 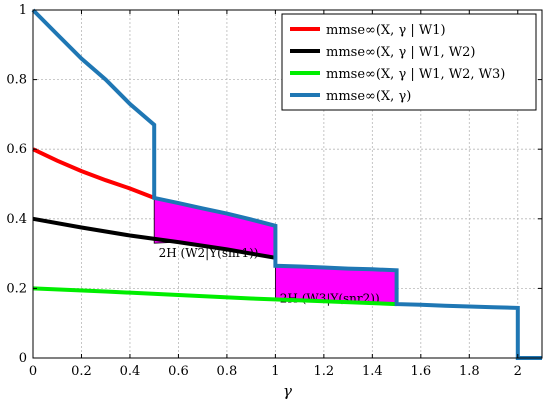 I want to click on y-tick-label: 0.8, so click(x=16, y=80).